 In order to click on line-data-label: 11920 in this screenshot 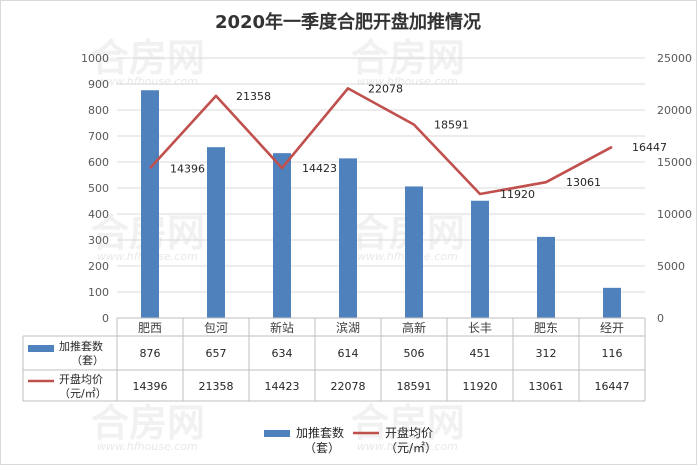, I will do `click(517, 194)`.